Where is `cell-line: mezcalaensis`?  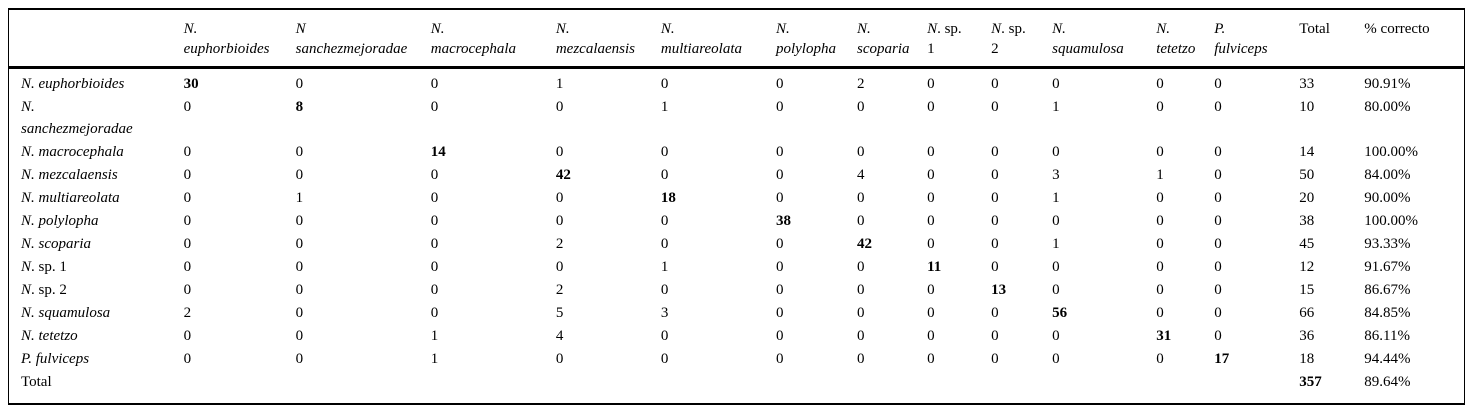
cell-line: mezcalaensis is located at coordinates (599, 49).